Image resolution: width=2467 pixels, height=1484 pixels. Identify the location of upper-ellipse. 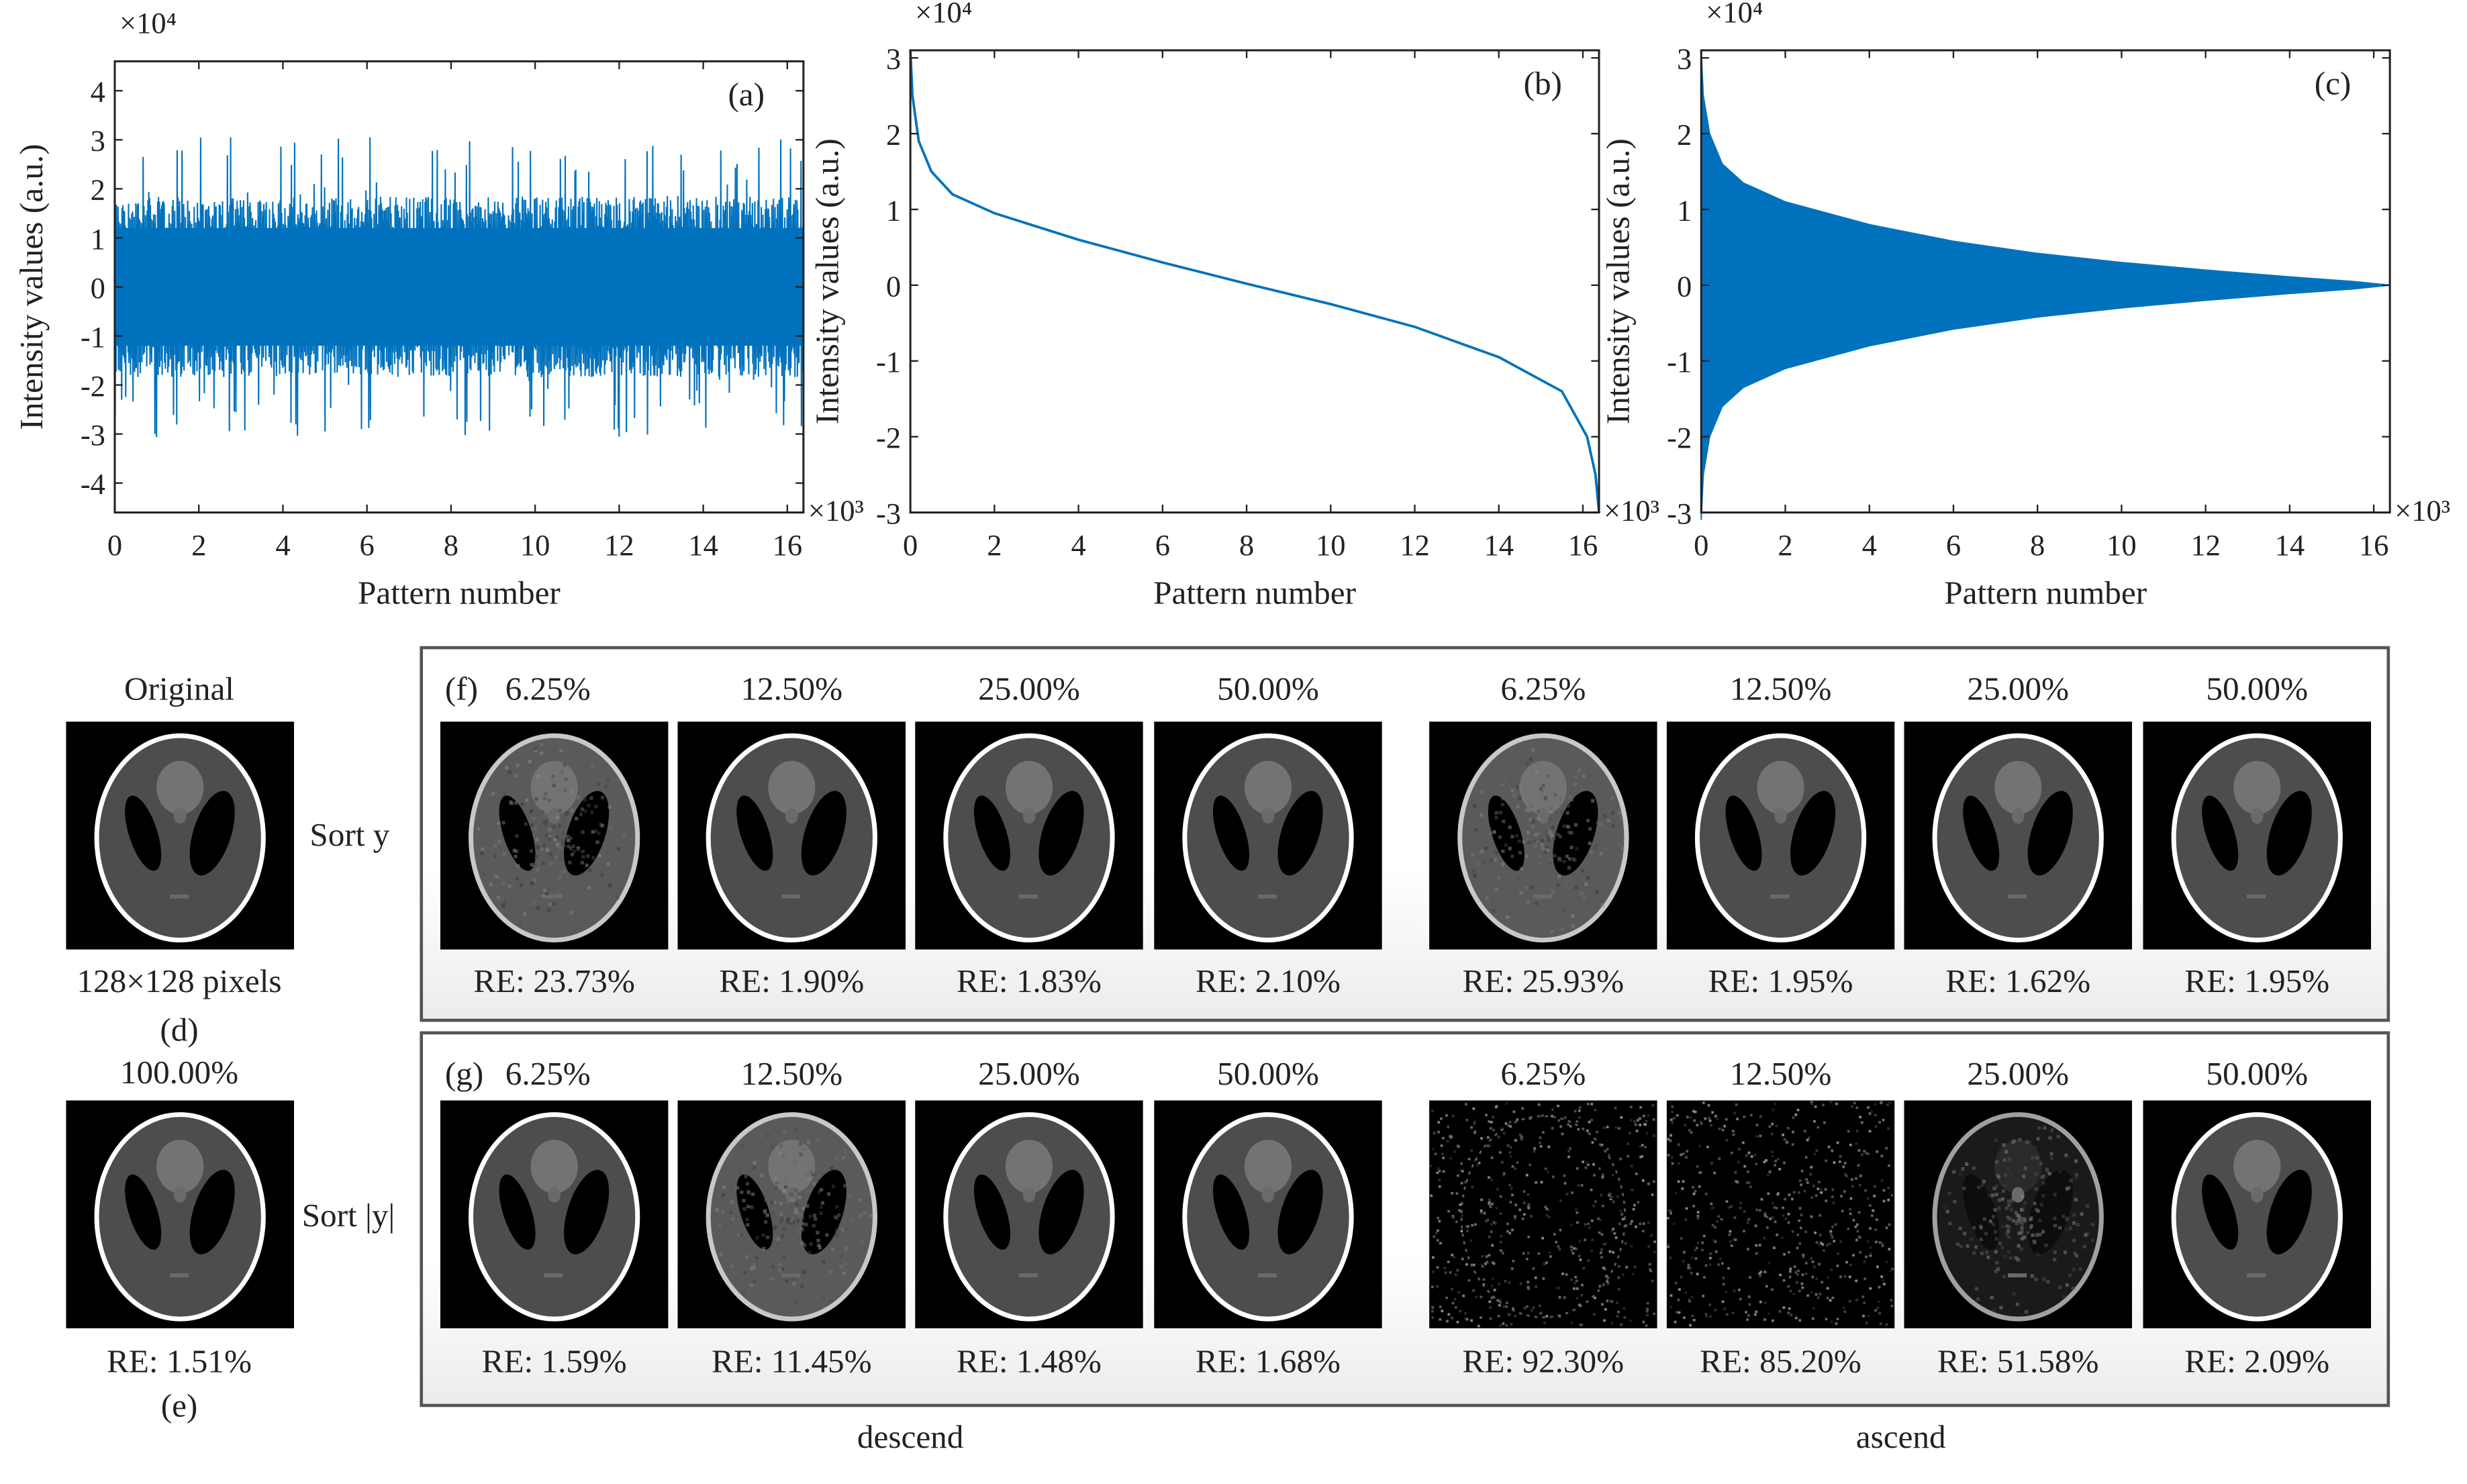
(1268, 788).